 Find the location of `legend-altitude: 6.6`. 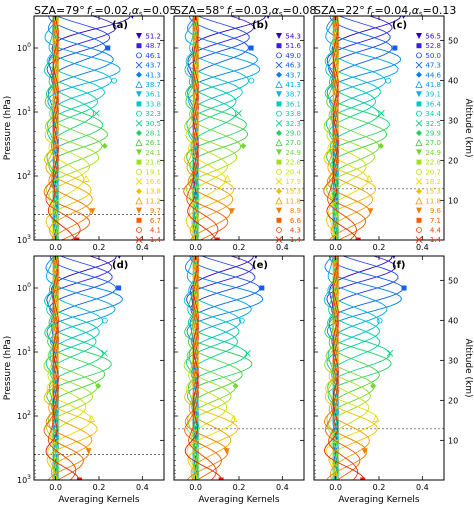

legend-altitude: 6.6 is located at coordinates (296, 221).